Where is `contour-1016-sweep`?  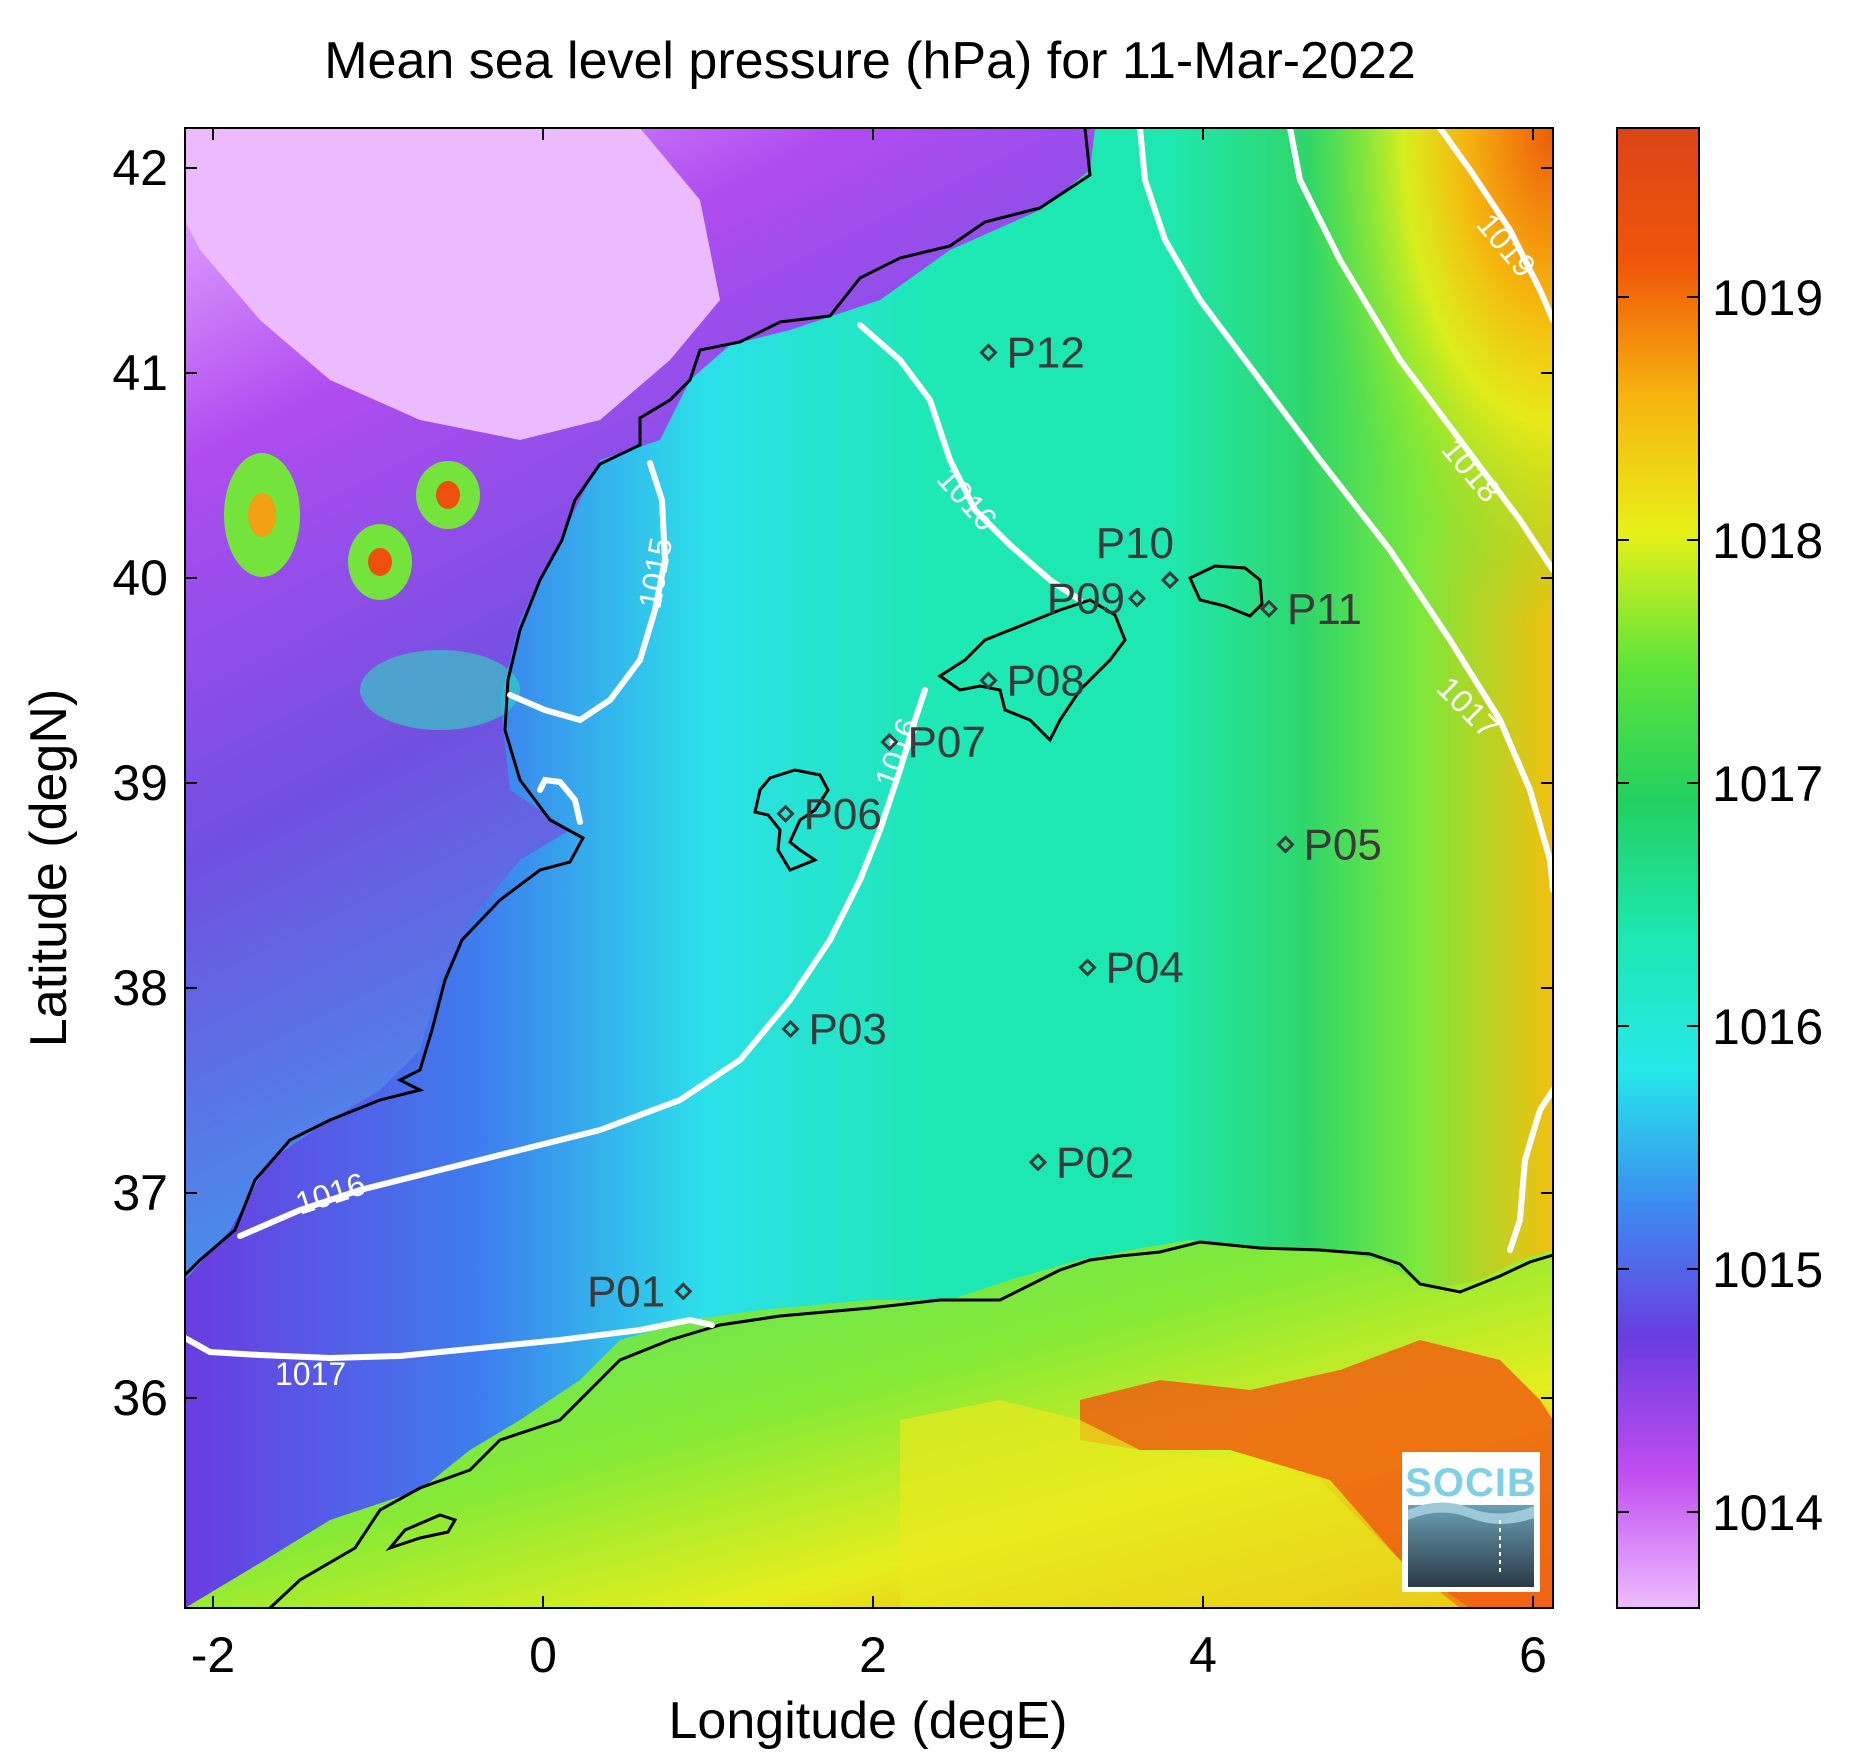 contour-1016-sweep is located at coordinates (1345, 510).